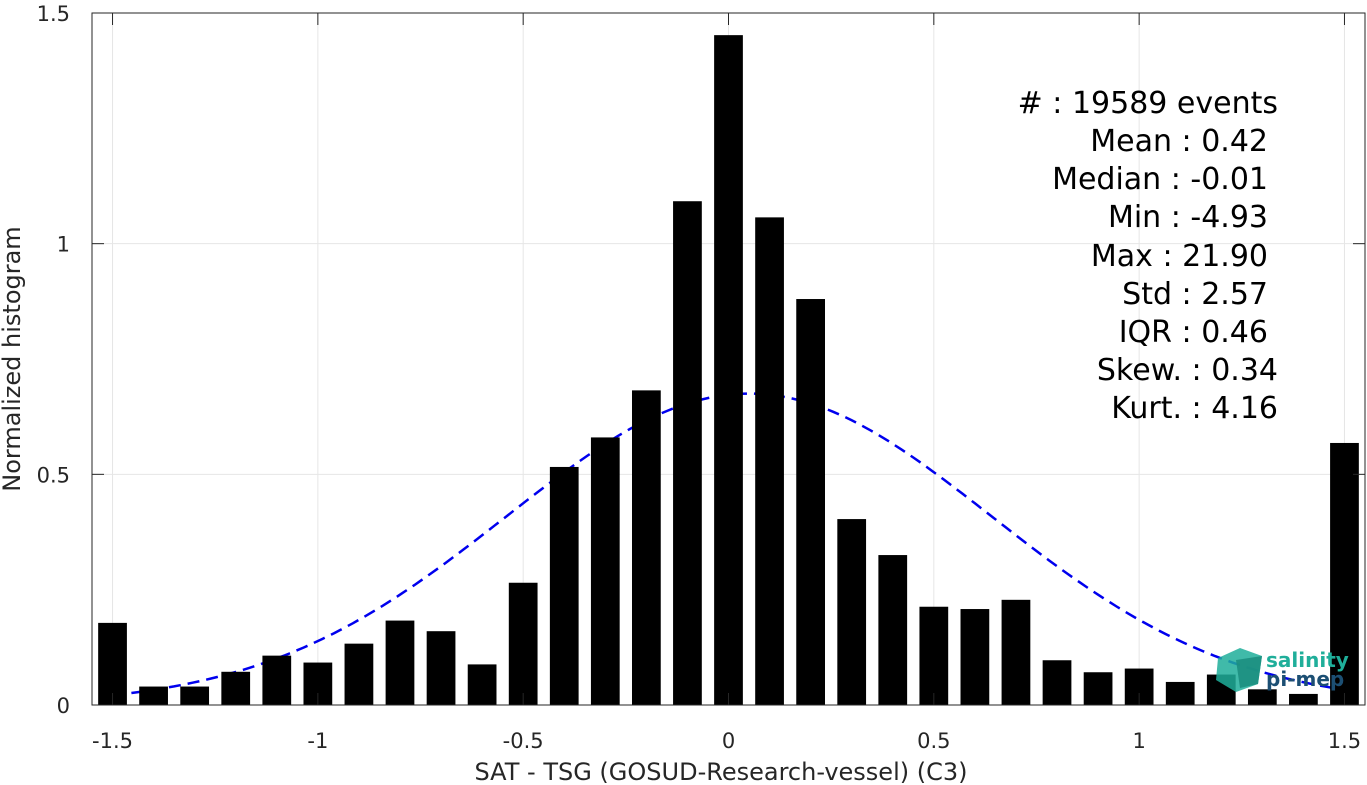 The height and width of the screenshot is (785, 1367). I want to click on x-tick-label: -0.5, so click(523, 741).